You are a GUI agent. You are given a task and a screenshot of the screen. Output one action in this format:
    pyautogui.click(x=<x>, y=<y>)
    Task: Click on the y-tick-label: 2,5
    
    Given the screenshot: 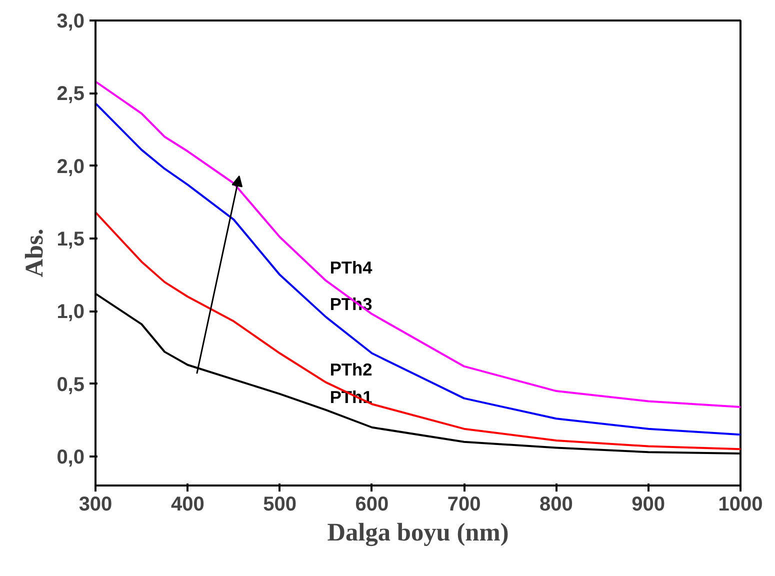 What is the action you would take?
    pyautogui.click(x=70, y=94)
    